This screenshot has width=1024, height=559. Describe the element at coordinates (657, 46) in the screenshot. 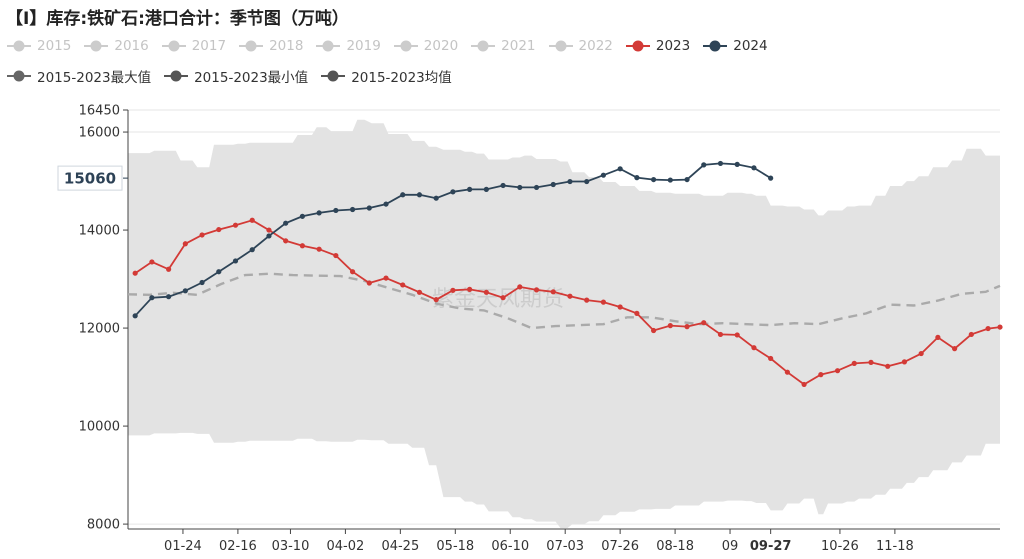

I see `legend-item: 2023` at that location.